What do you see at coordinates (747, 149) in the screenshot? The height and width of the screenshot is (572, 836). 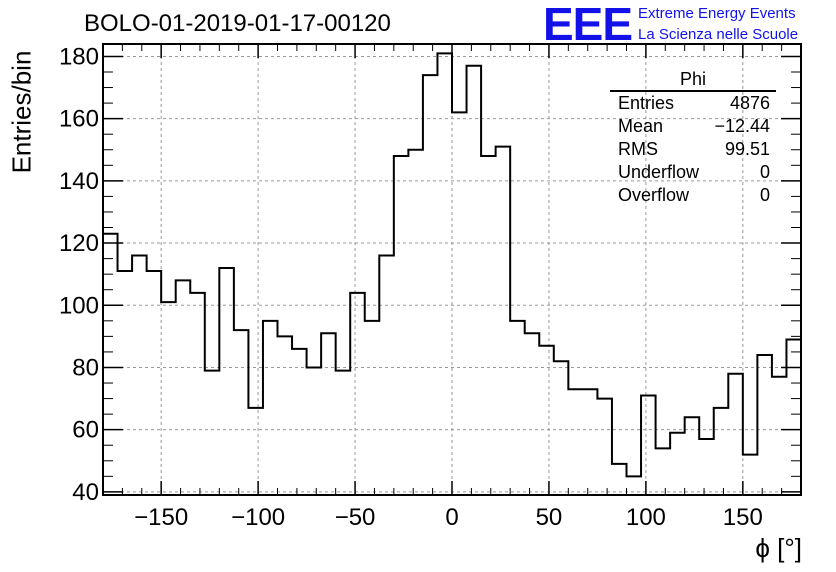 I see `stats-value: 99.51` at bounding box center [747, 149].